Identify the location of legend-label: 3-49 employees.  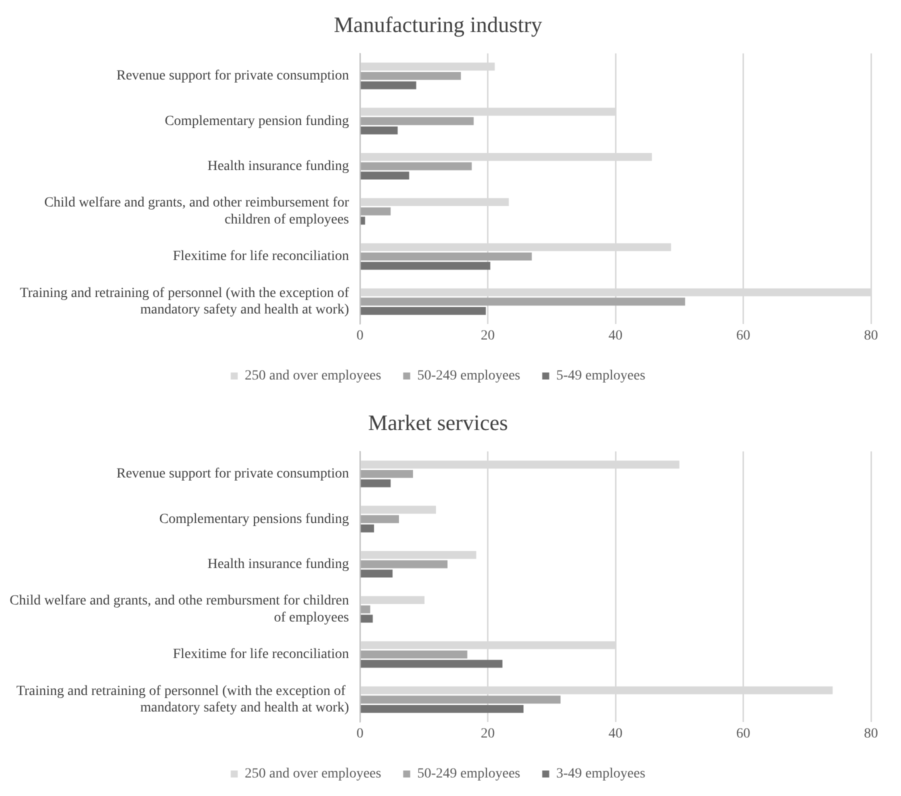
(601, 774).